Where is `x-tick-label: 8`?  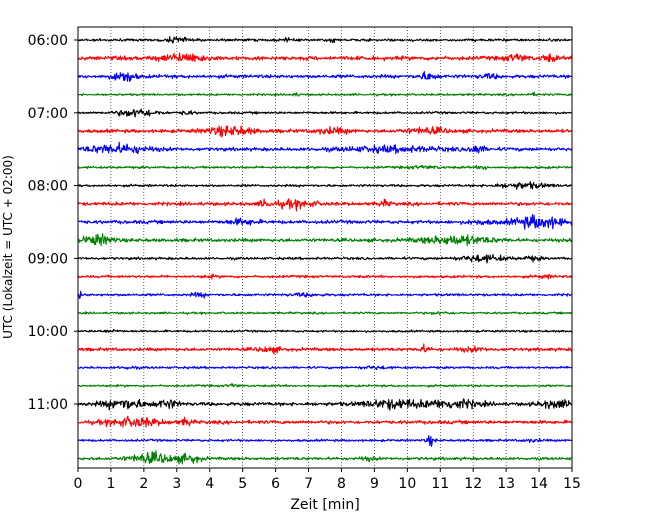
x-tick-label: 8 is located at coordinates (341, 484).